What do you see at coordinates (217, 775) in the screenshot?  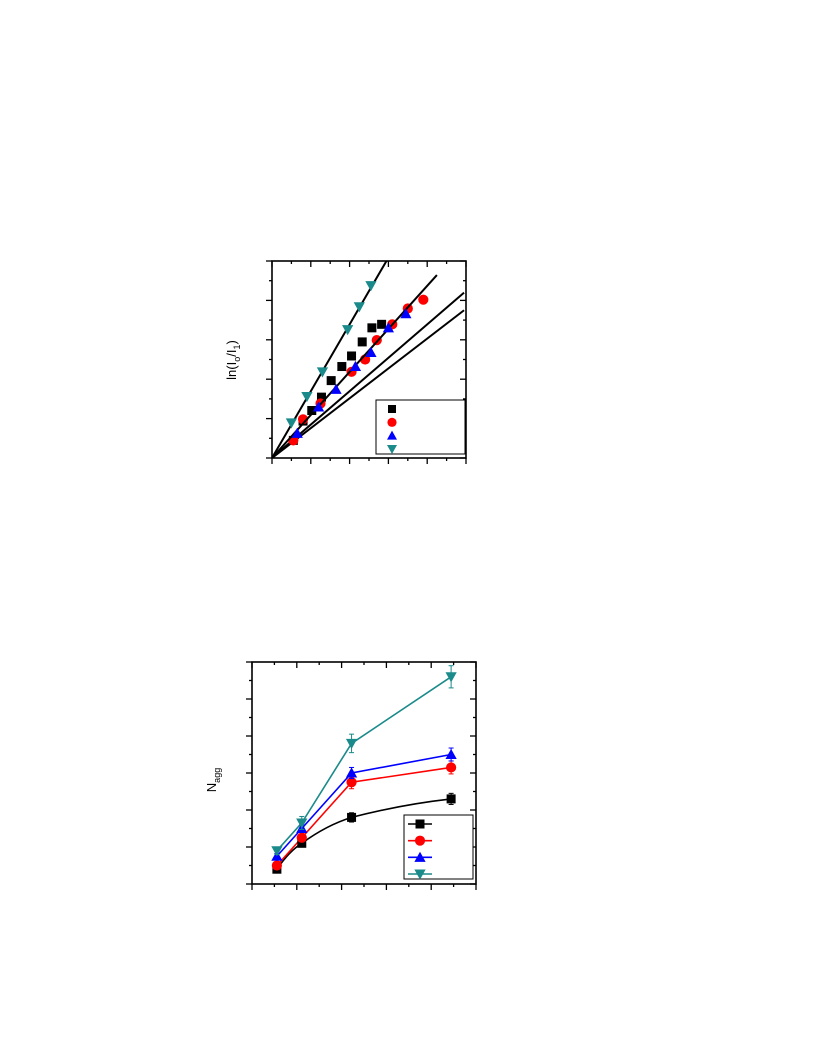 I see `y-label-part: agg` at bounding box center [217, 775].